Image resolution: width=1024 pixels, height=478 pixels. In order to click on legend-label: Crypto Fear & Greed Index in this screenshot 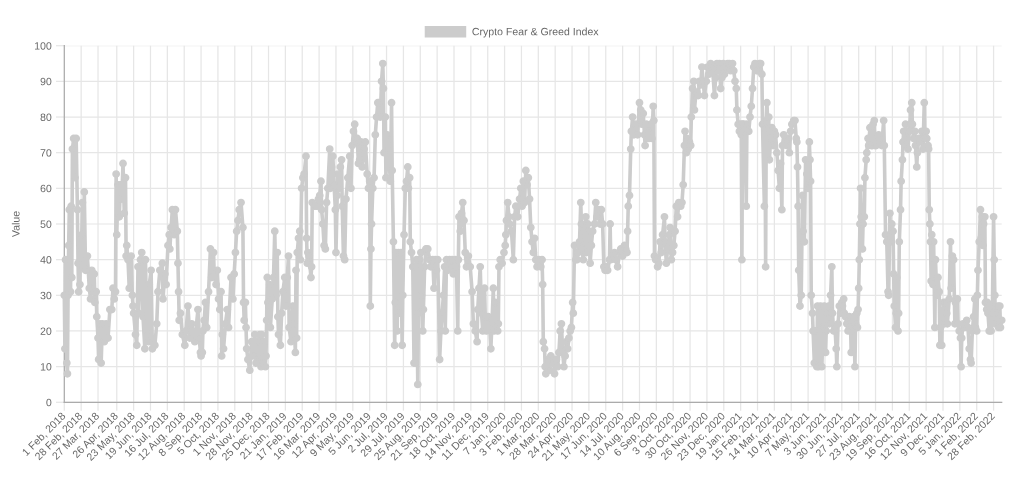, I will do `click(535, 32)`.